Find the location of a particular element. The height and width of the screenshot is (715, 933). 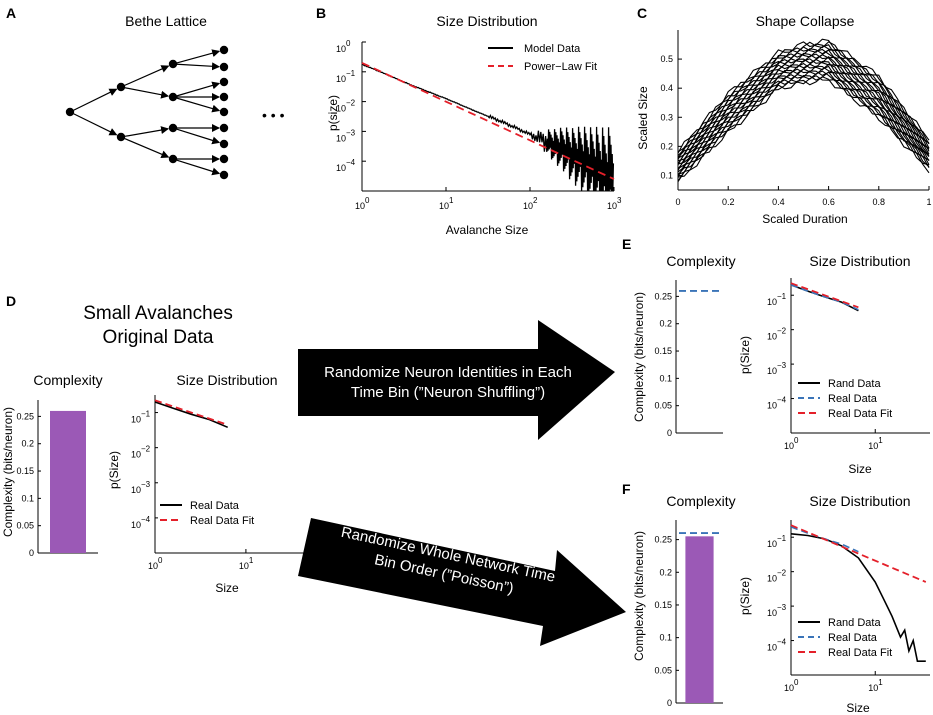

chart-b-y-tick-label-exp: 0 is located at coordinates (348, 43).